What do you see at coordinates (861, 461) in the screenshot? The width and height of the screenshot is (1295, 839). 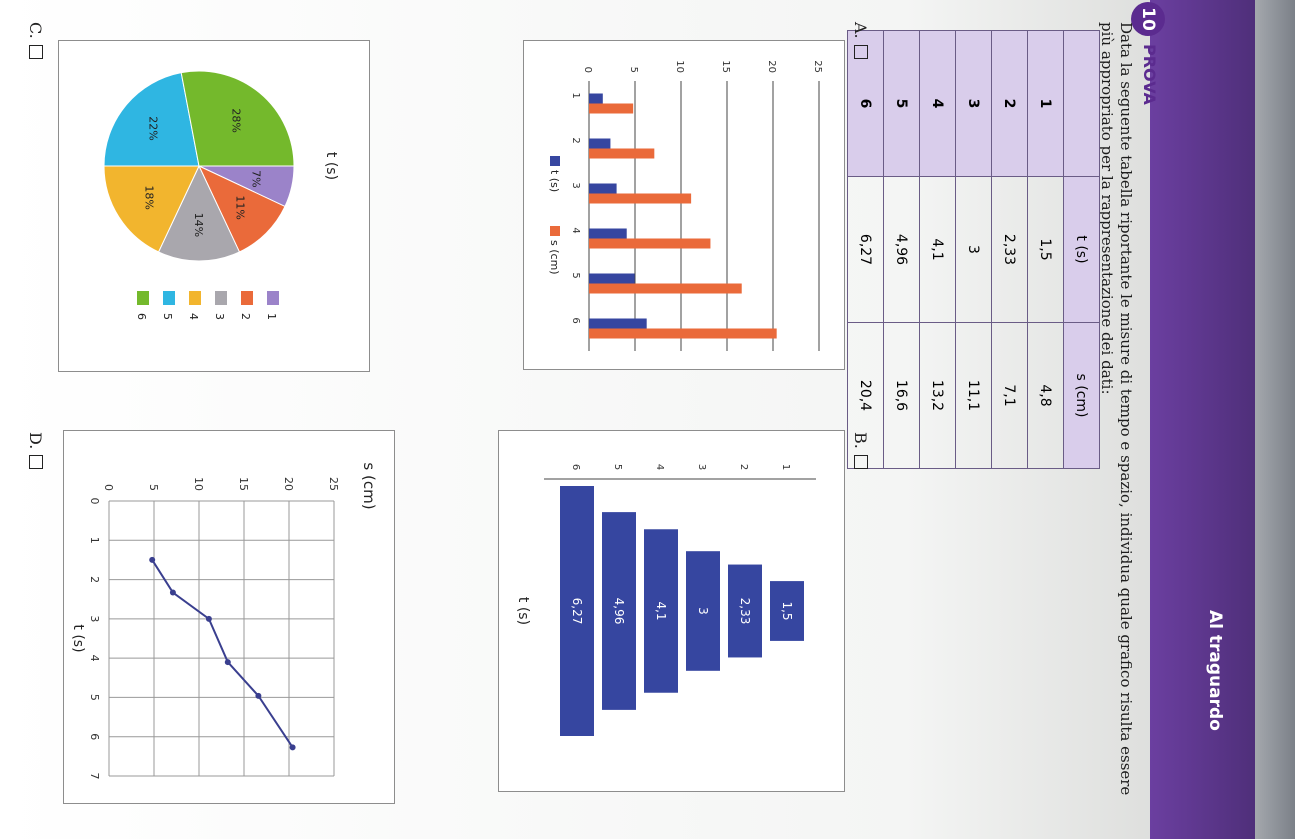 I see `option-b-checkbox` at bounding box center [861, 461].